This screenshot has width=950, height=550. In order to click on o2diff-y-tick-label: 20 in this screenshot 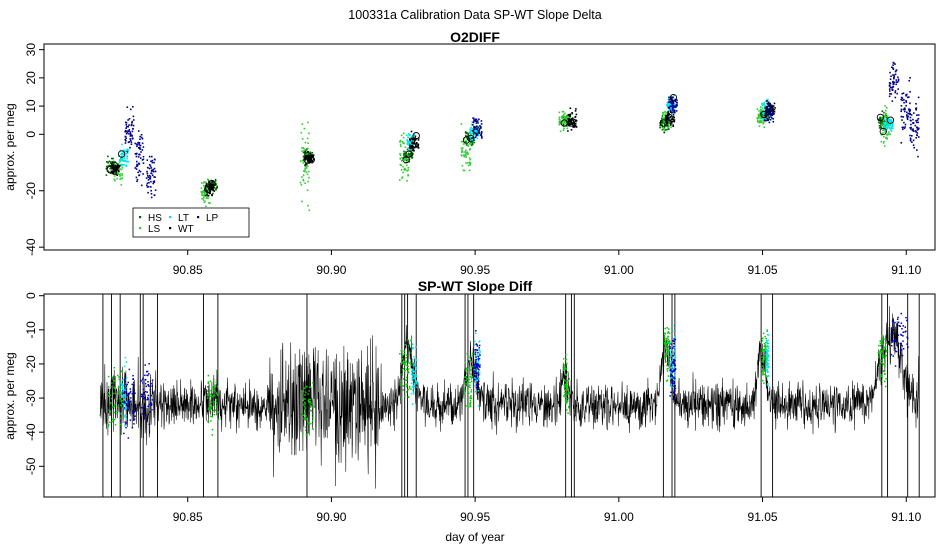, I will do `click(31, 78)`.